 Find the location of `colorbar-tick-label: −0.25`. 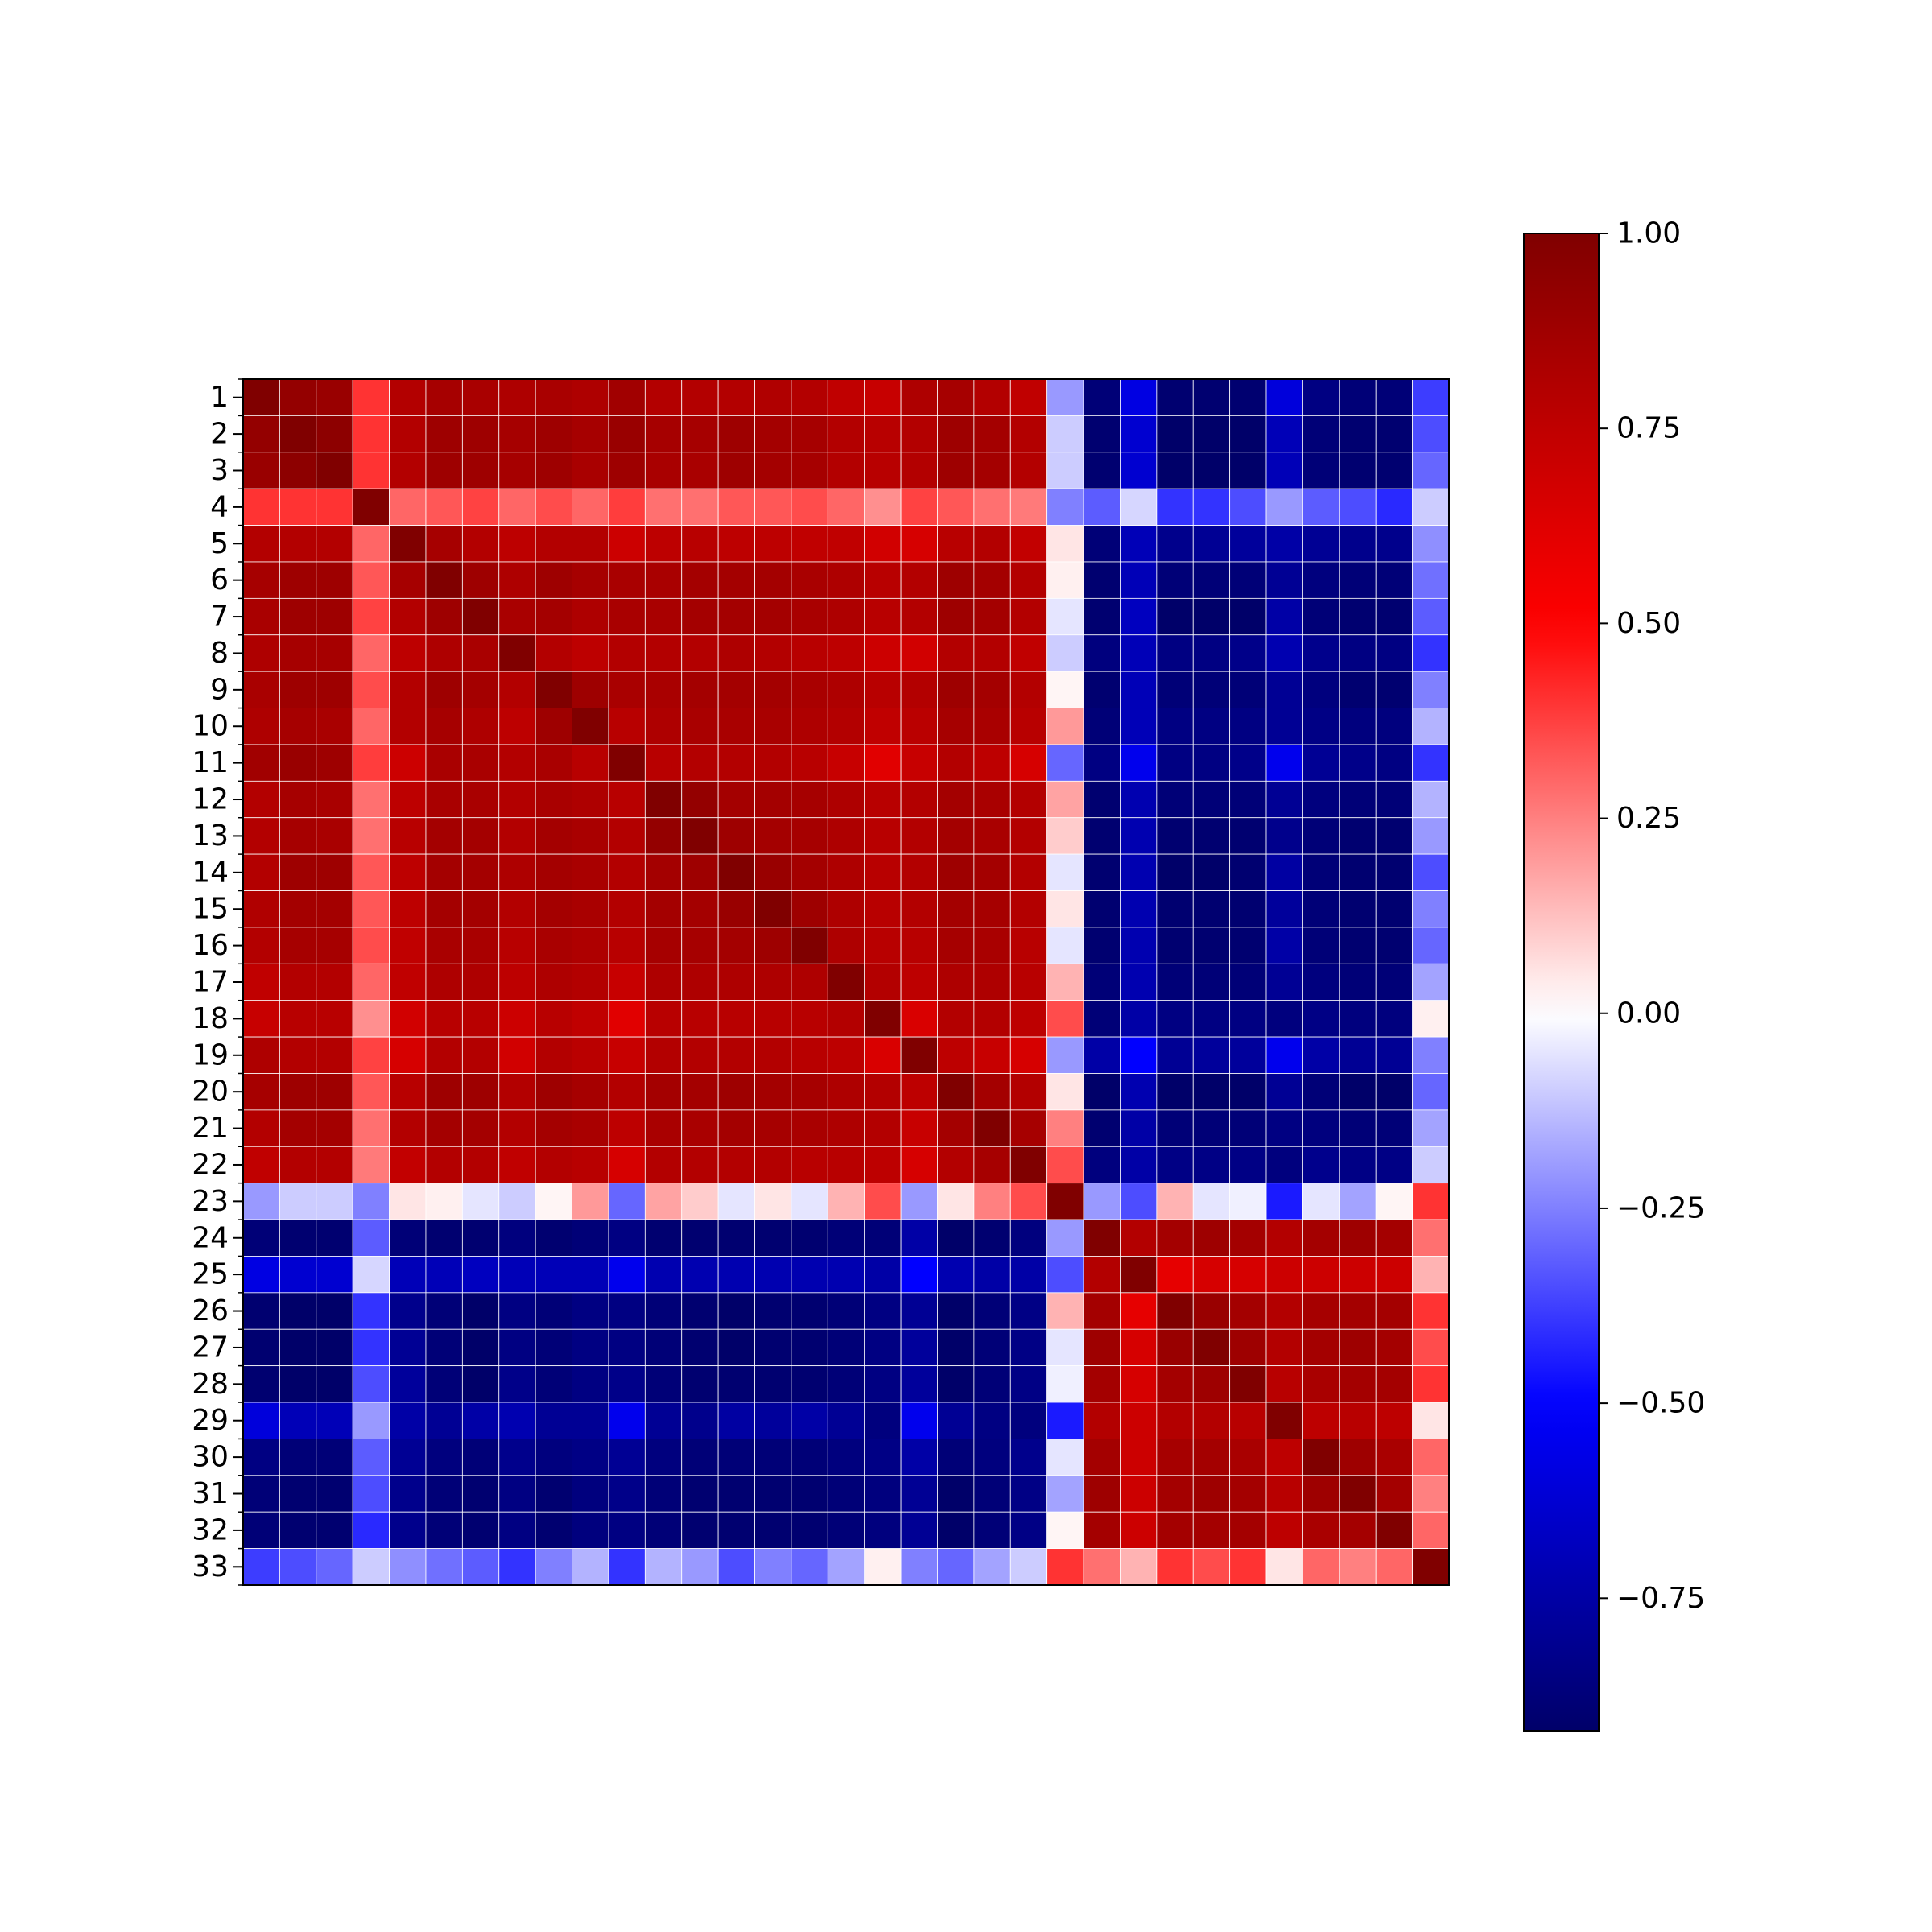

colorbar-tick-label: −0.25 is located at coordinates (1660, 1207).